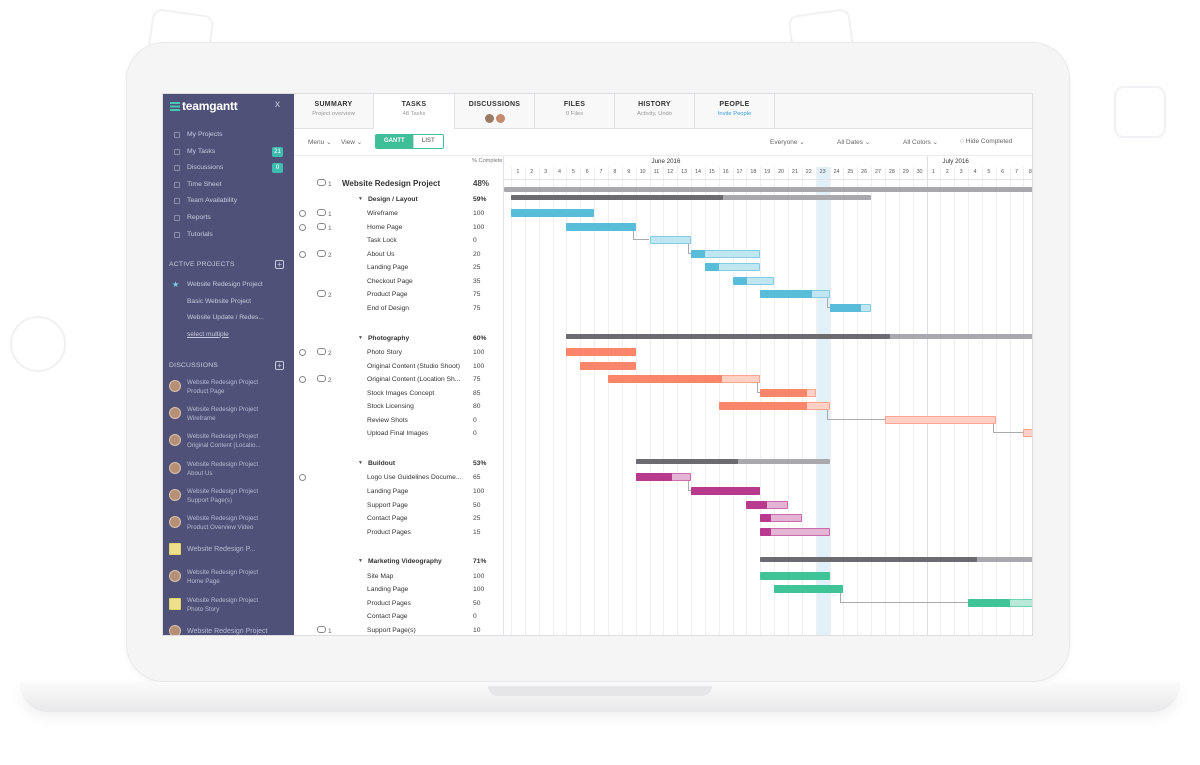  Describe the element at coordinates (735, 111) in the screenshot. I see `tab-people: PEOPLE Invite People` at that location.